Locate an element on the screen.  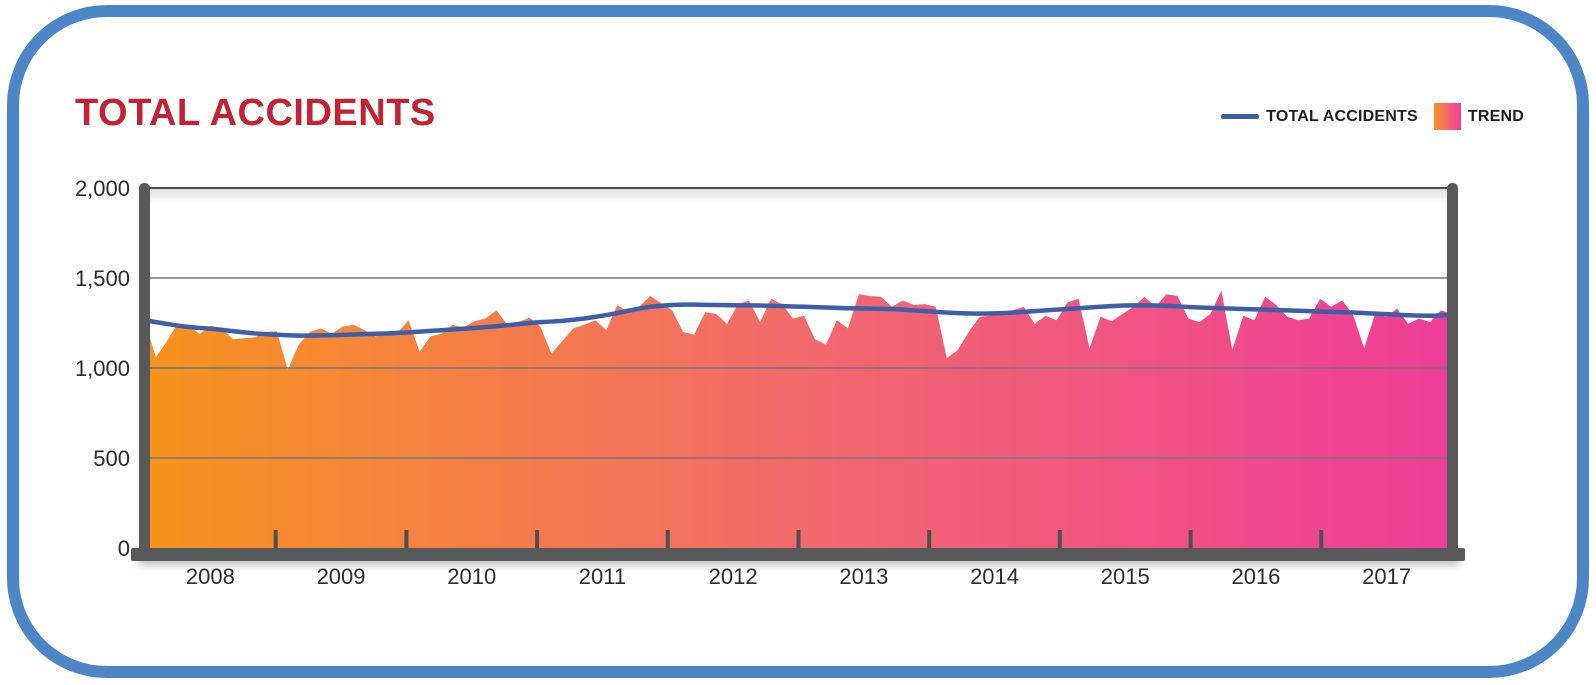
x-tick-label: 2015 is located at coordinates (1125, 576).